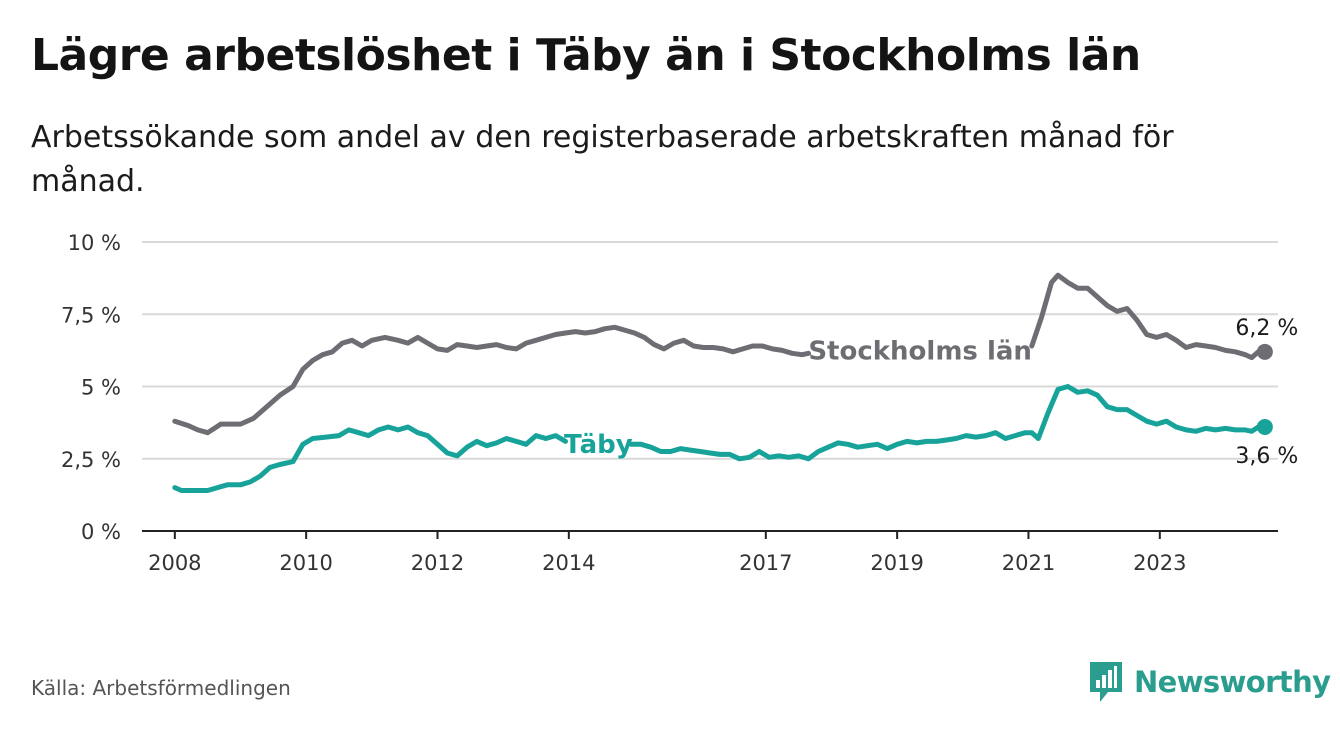 This screenshot has width=1340, height=734. What do you see at coordinates (94, 243) in the screenshot?
I see `y-tick-label: 10 %` at bounding box center [94, 243].